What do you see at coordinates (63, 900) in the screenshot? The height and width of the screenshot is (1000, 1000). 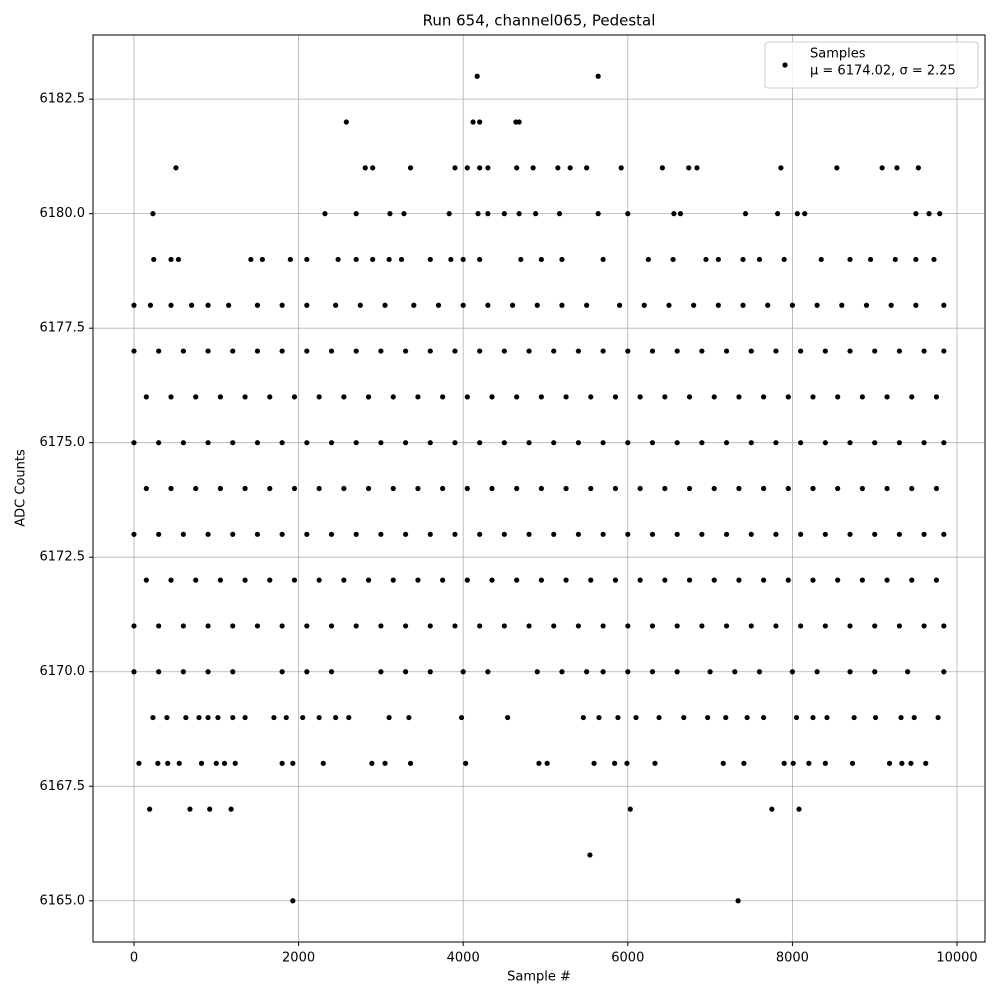 I see `y-tick-label: 6165.0` at bounding box center [63, 900].